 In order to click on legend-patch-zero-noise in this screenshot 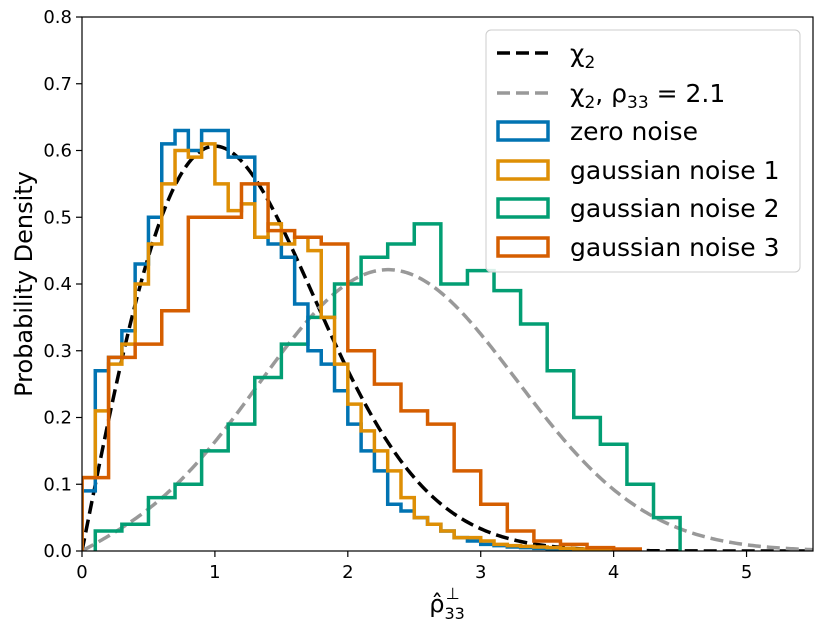, I will do `click(523, 131)`.